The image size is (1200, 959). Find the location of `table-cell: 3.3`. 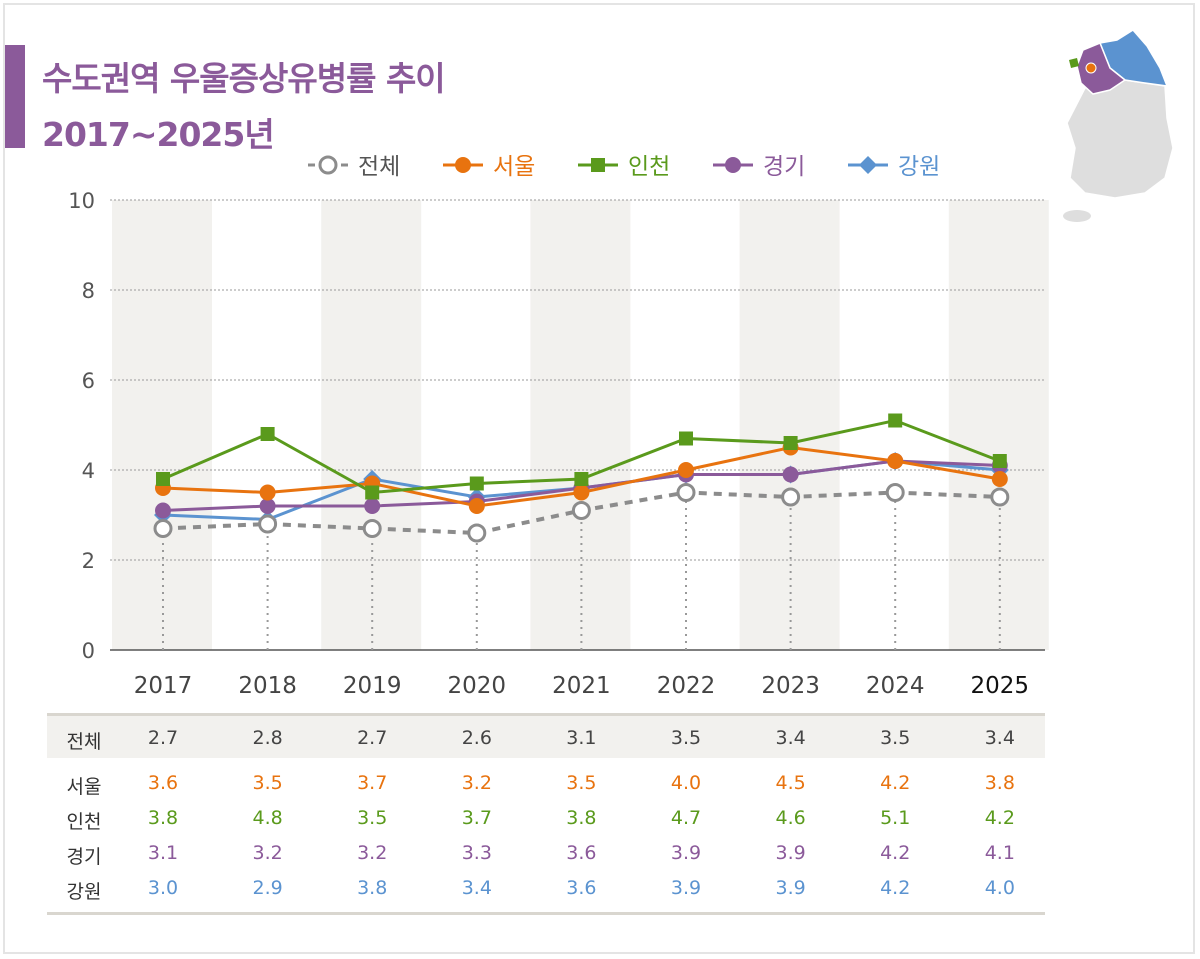

table-cell: 3.3 is located at coordinates (476, 853).